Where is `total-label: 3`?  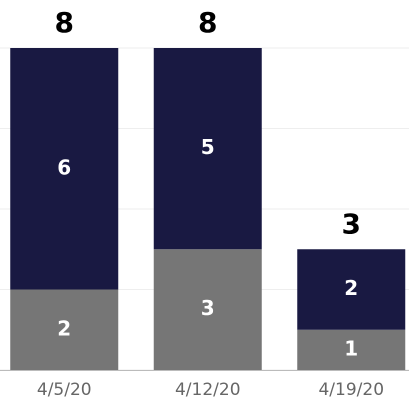 total-label: 3 is located at coordinates (351, 223).